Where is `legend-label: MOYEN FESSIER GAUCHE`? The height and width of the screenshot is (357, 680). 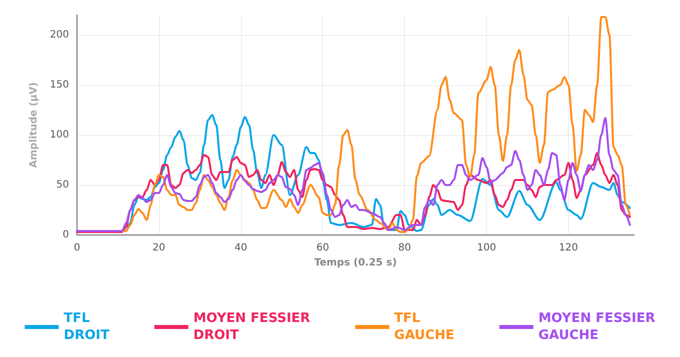
legend-label: MOYEN FESSIER GAUCHE is located at coordinates (597, 327).